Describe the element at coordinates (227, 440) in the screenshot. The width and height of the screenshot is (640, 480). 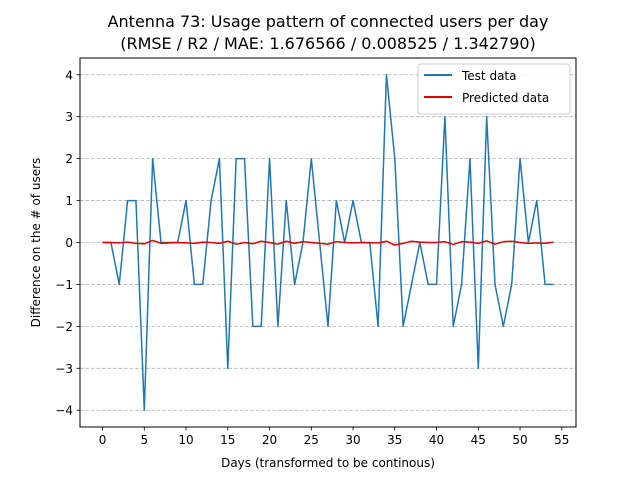
I see `x-tick-label: 15` at that location.